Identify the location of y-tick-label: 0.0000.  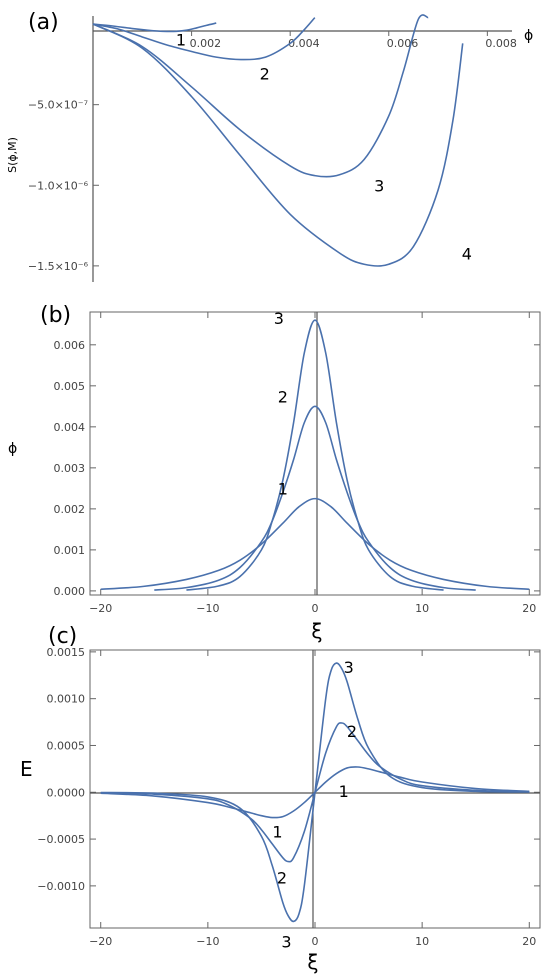
(66, 792).